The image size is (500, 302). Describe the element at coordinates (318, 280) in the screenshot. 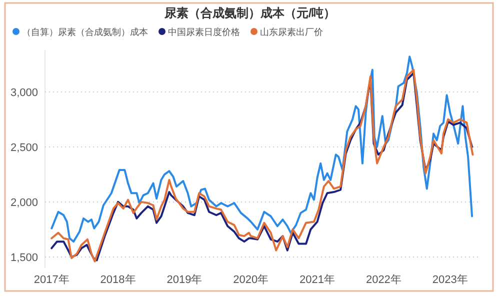

I see `x-tick-label: 2021年` at that location.